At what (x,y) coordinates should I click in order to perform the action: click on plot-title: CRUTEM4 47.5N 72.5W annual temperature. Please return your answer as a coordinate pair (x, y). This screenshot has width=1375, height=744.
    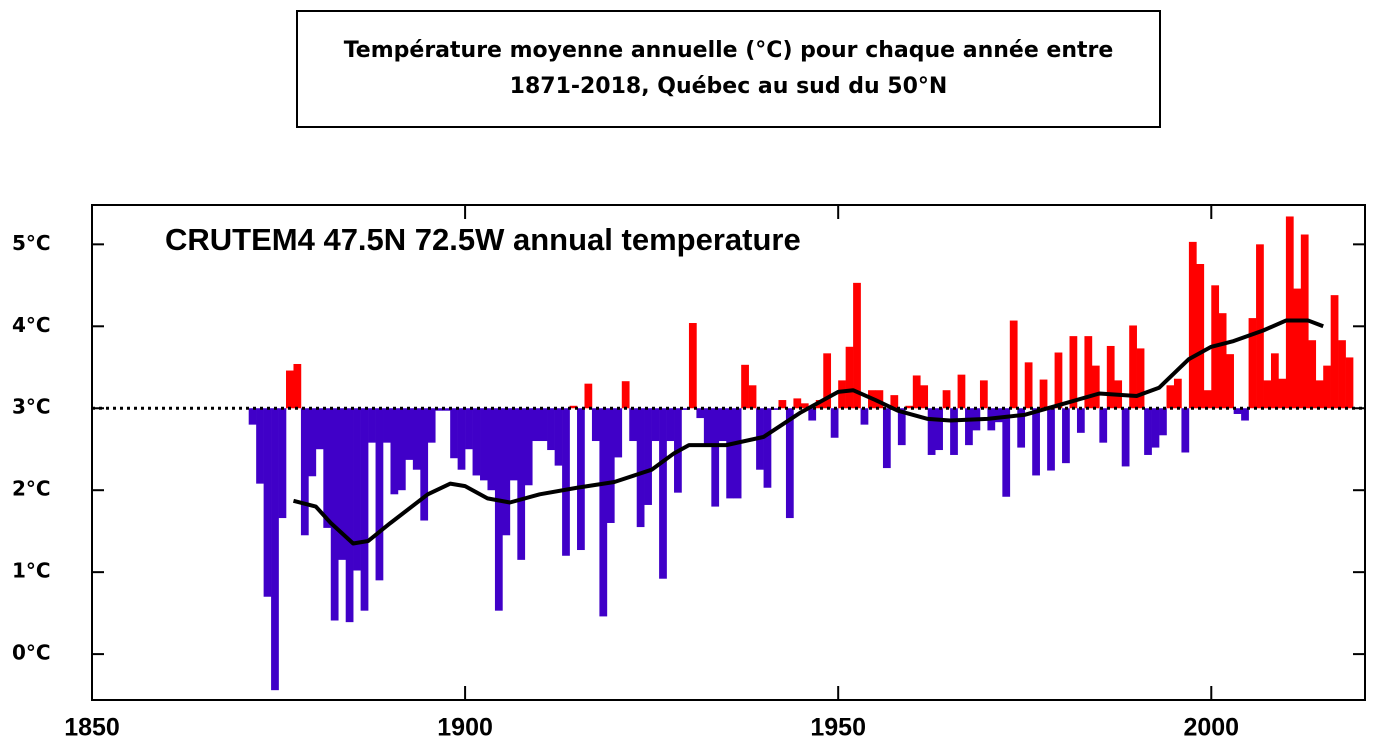
    Looking at the image, I should click on (483, 239).